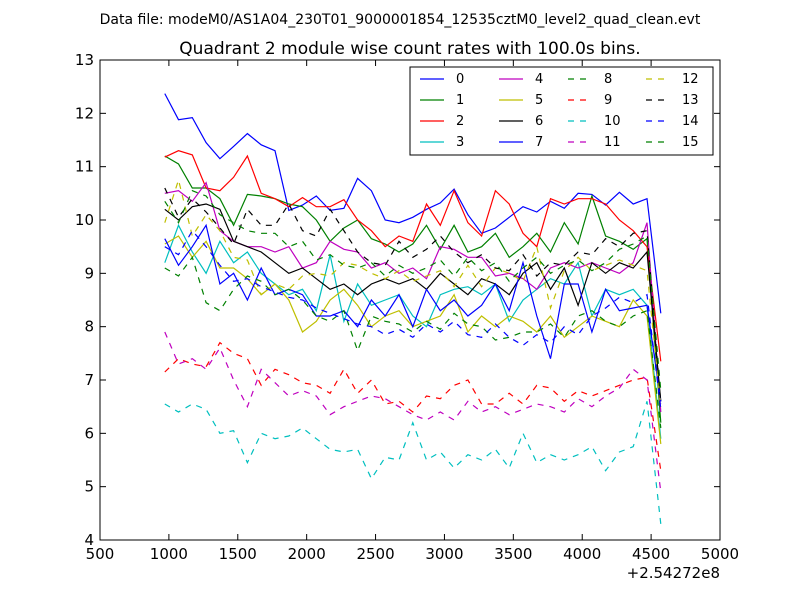 This screenshot has height=600, width=800. Describe the element at coordinates (539, 79) in the screenshot. I see `legend-label-4: 4` at that location.